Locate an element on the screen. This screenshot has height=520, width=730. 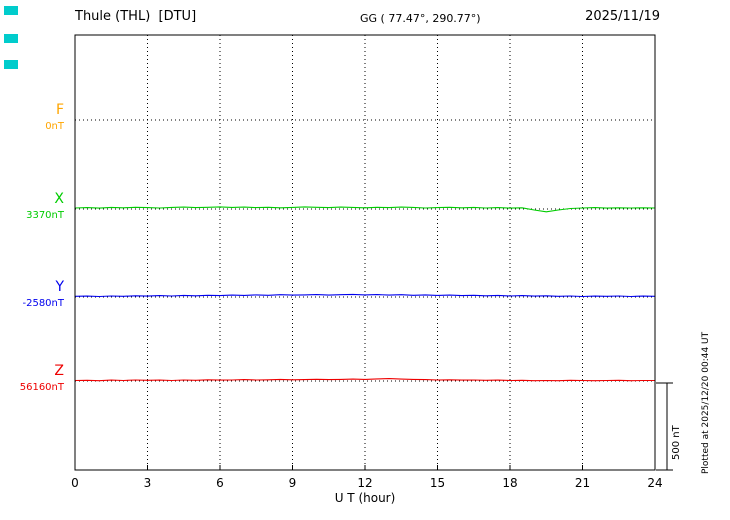
scale-bar is located at coordinates (664, 426).